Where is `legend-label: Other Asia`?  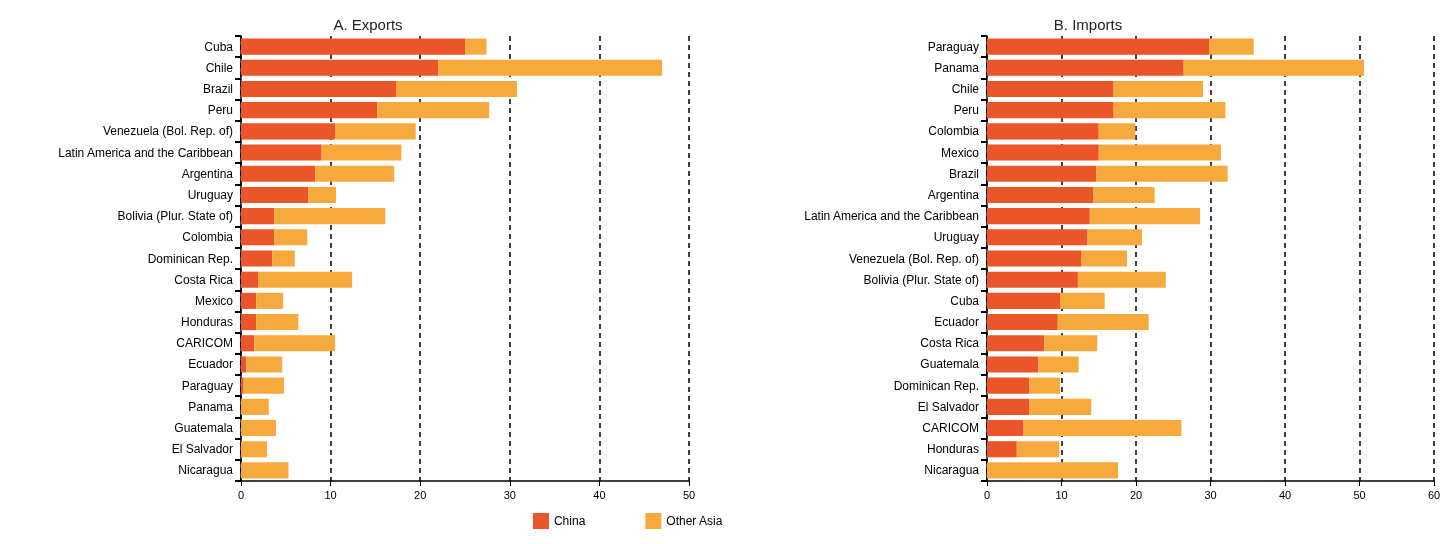
legend-label: Other Asia is located at coordinates (694, 521).